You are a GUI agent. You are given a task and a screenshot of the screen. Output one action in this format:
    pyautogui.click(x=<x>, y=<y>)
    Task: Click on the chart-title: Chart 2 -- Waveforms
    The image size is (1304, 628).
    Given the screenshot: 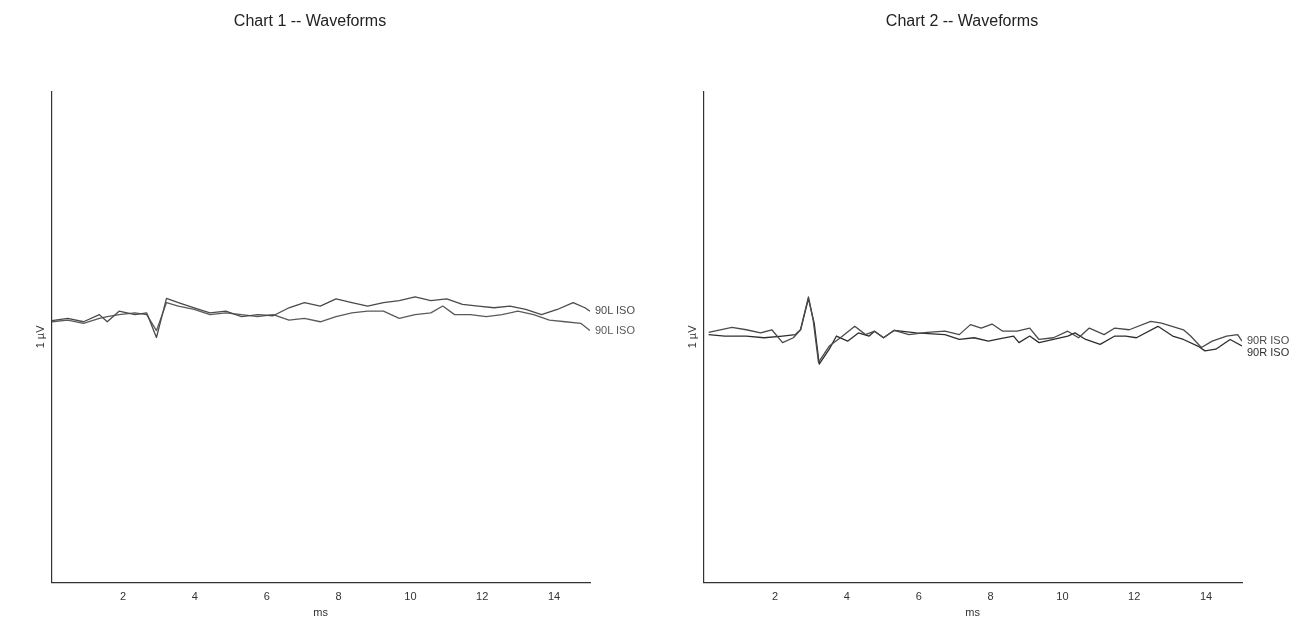 What is the action you would take?
    pyautogui.click(x=962, y=21)
    